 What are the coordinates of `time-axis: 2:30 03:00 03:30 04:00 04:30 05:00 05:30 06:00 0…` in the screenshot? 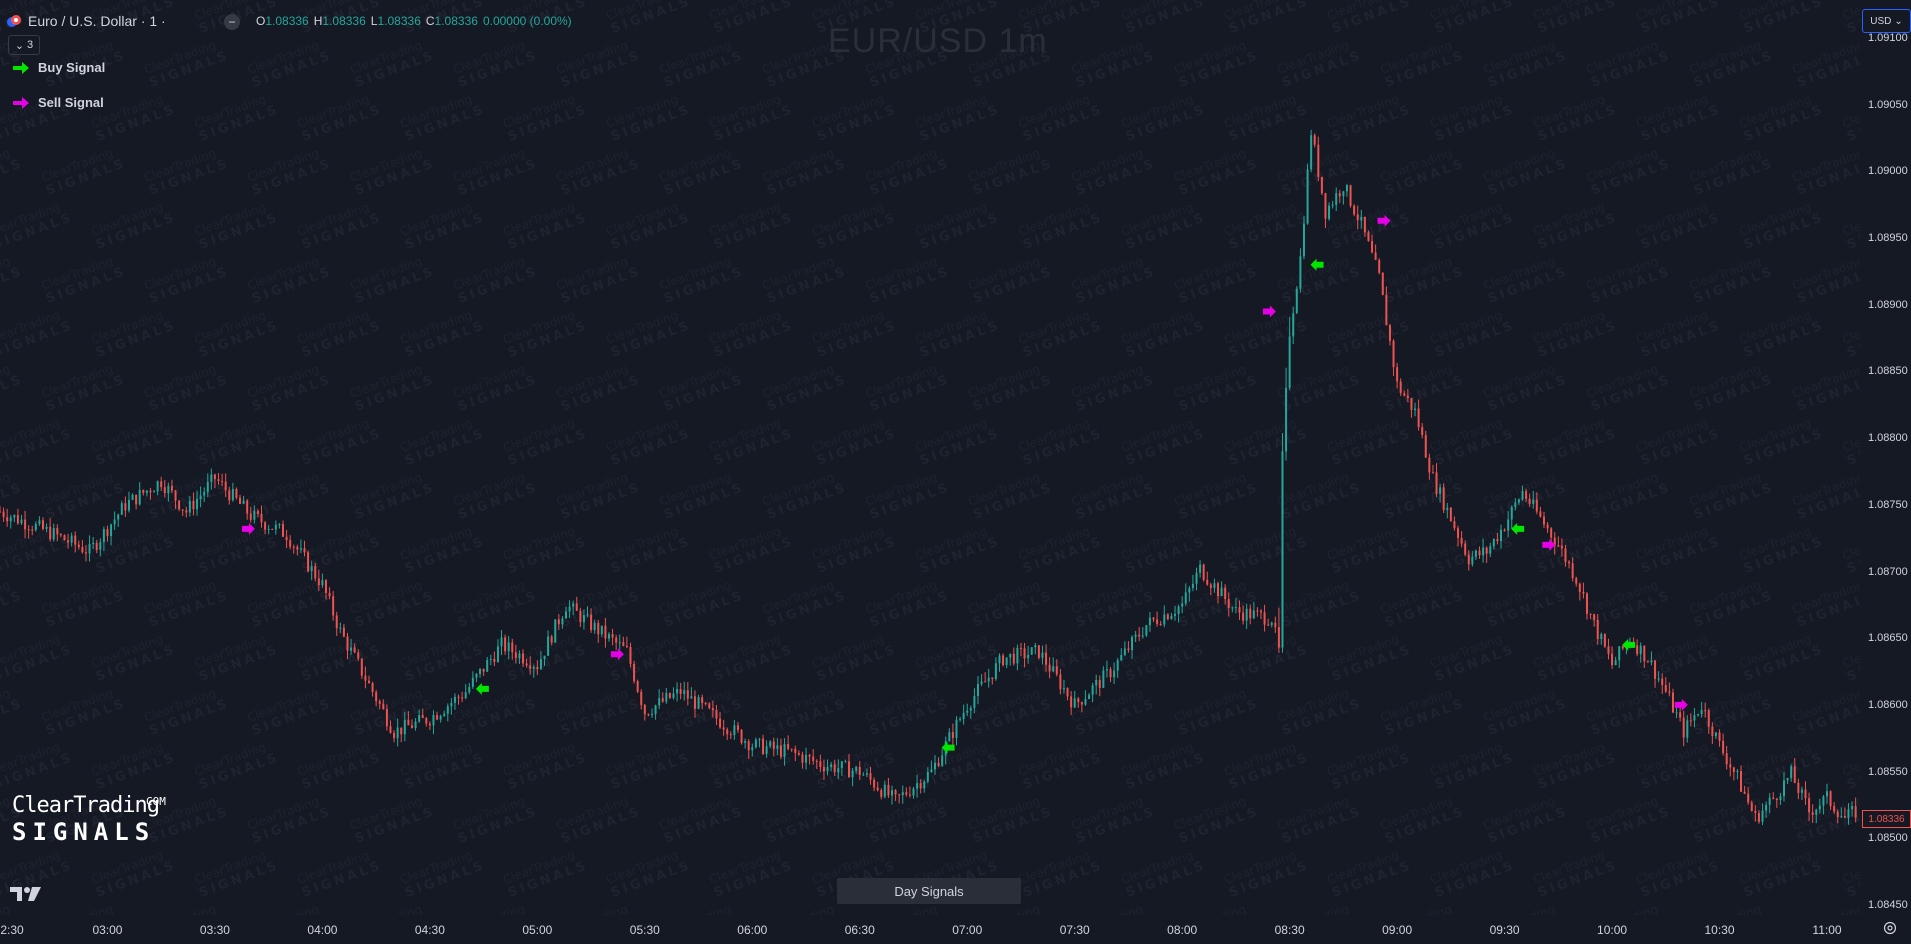 It's located at (955, 929).